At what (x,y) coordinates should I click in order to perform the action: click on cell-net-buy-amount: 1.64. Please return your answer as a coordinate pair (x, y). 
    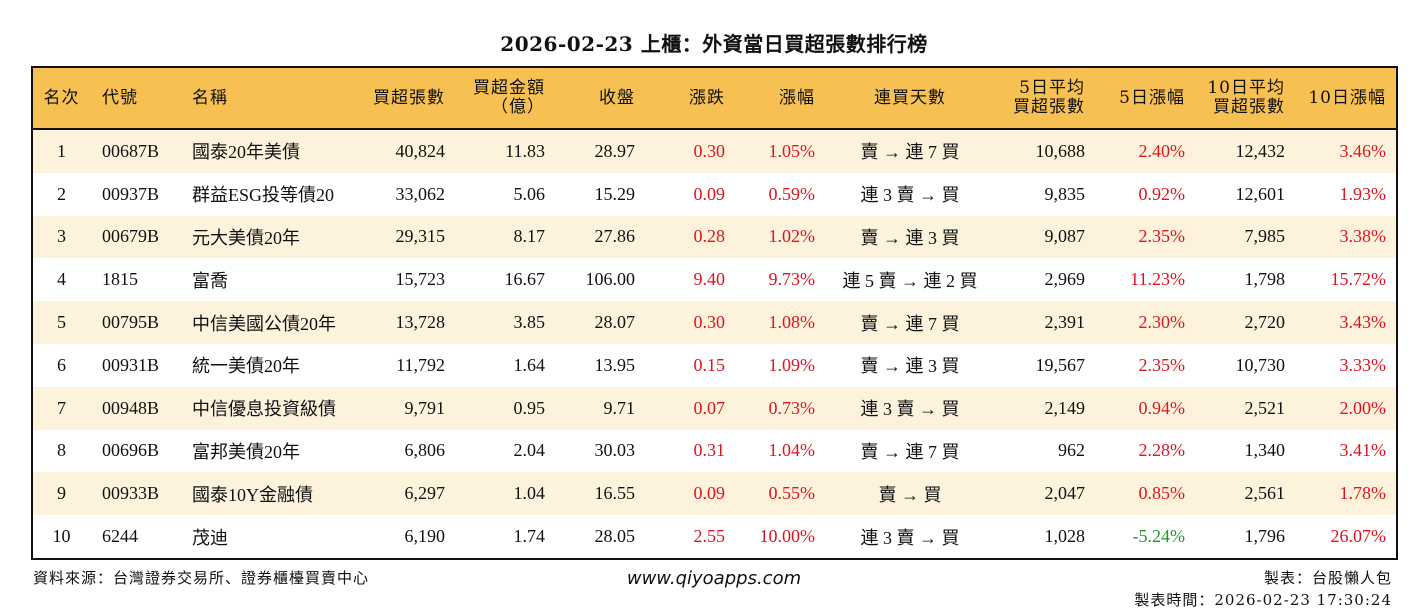
    Looking at the image, I should click on (529, 364).